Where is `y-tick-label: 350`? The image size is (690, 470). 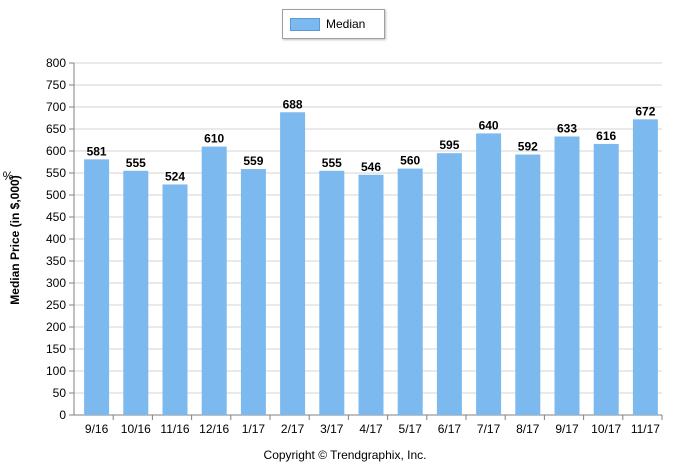
y-tick-label: 350 is located at coordinates (56, 261).